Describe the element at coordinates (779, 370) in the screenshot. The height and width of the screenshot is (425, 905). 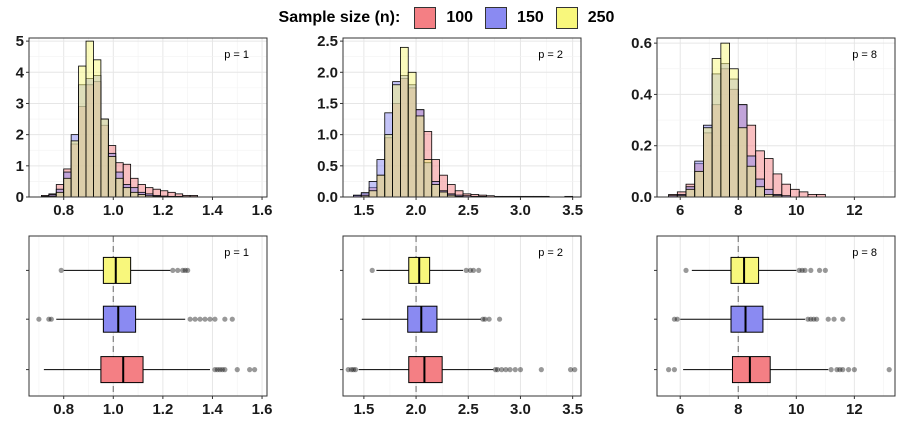
I see `boxplot-n100` at that location.